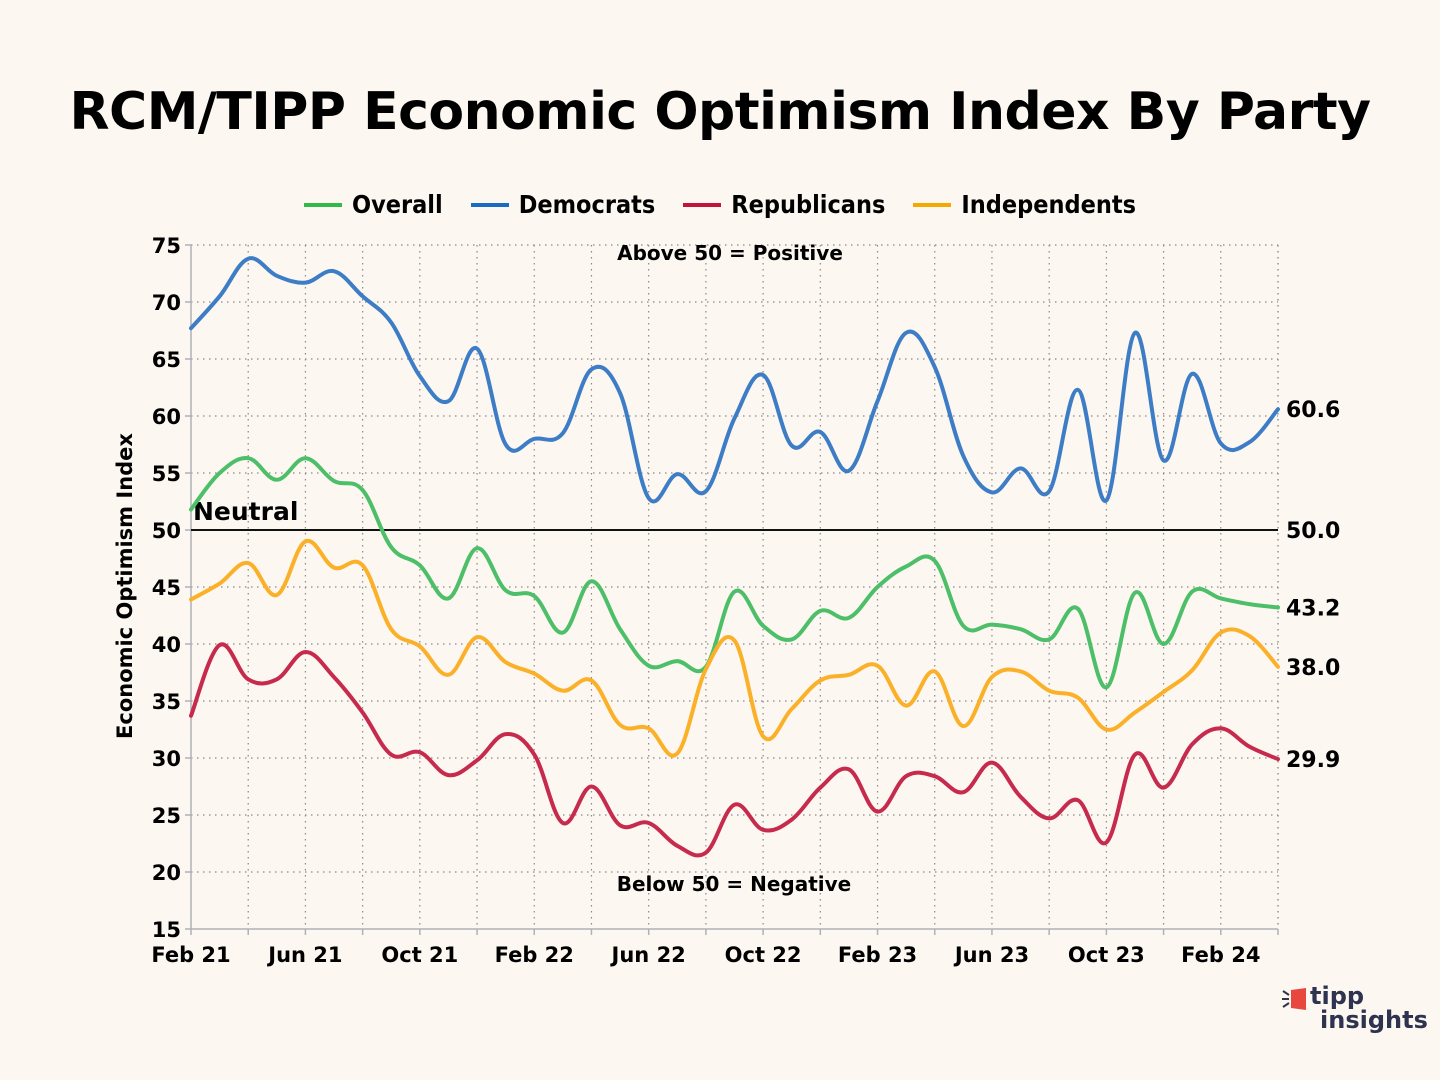 The image size is (1440, 1080). I want to click on y-tick-label: 50, so click(166, 531).